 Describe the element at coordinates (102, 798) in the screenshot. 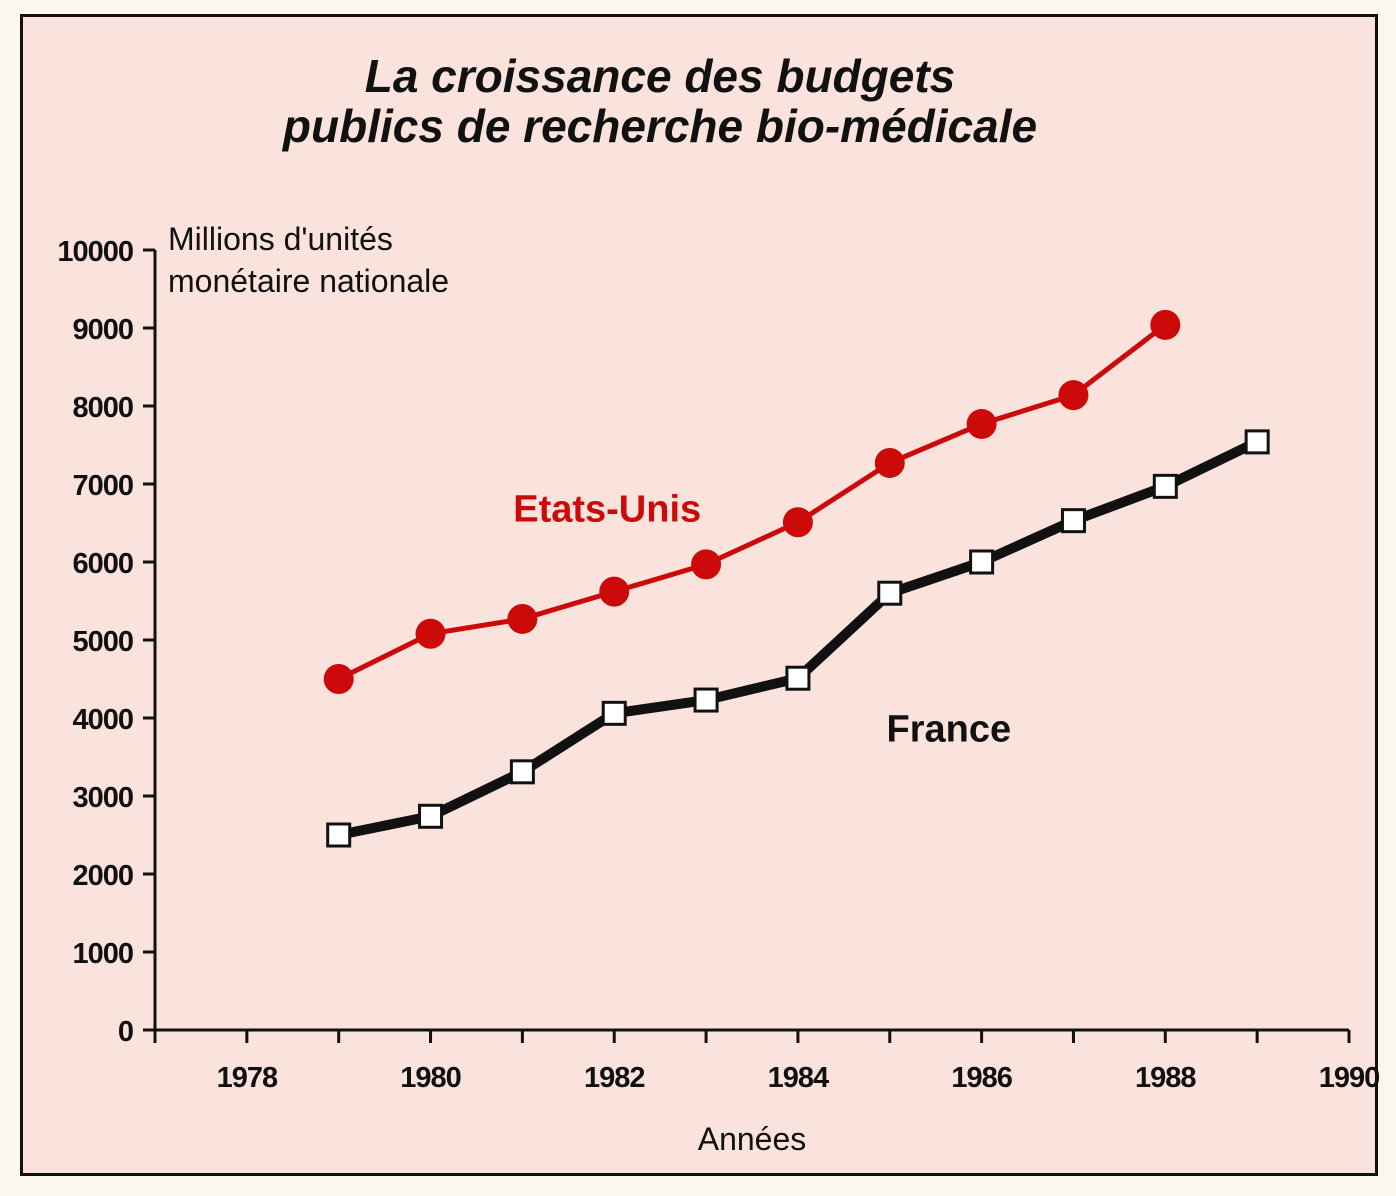

I see `y-tick-label: 3000` at that location.